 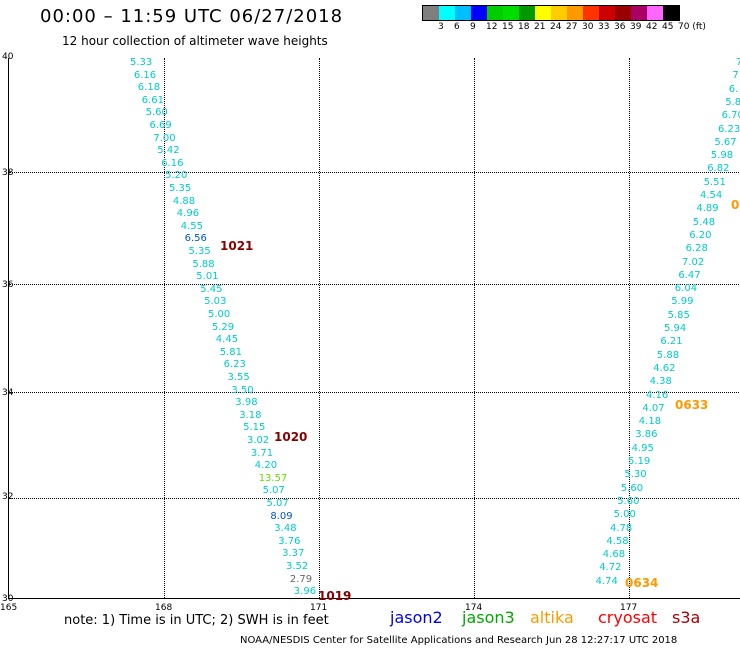 What do you see at coordinates (540, 27) in the screenshot?
I see `legend-label: 21` at bounding box center [540, 27].